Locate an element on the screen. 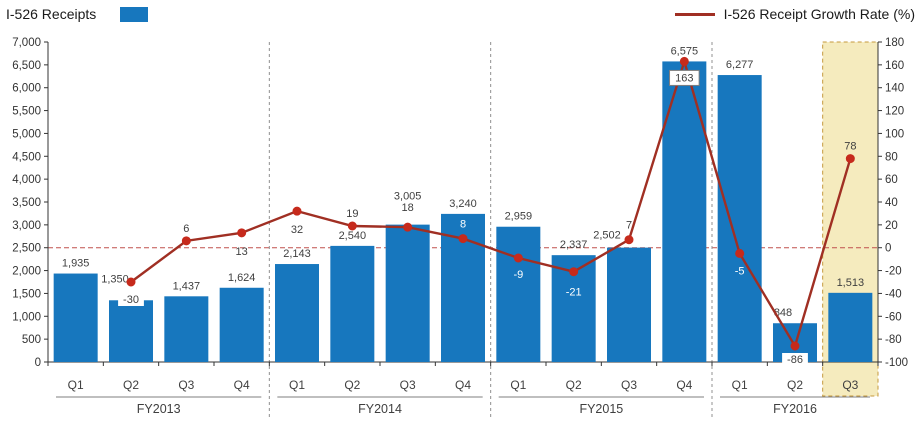  left-axis-tick-label: 4,500 is located at coordinates (26, 157).